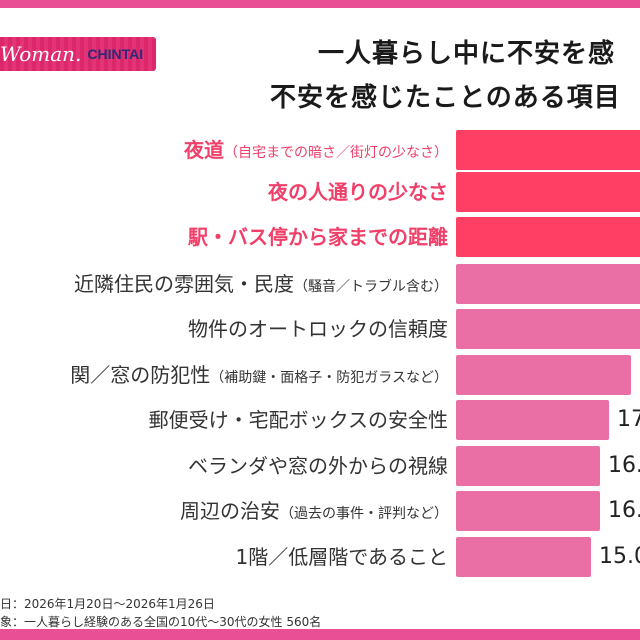  I want to click on category-label: 夜の人通りの少なさ, so click(358, 192).